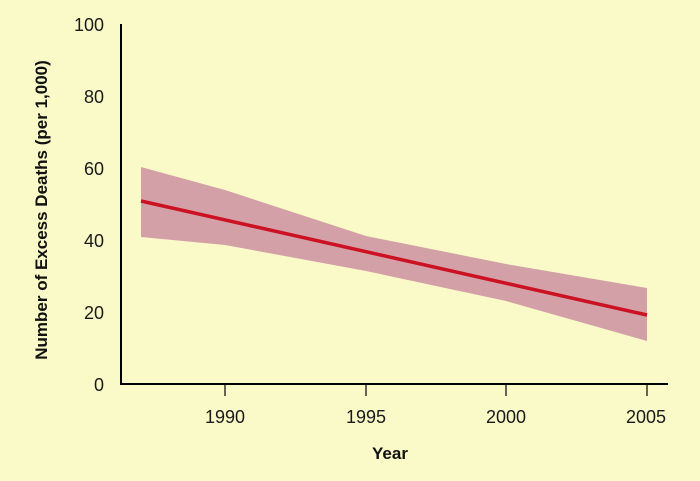 Image resolution: width=700 pixels, height=481 pixels. I want to click on y-tick-label: 60, so click(94, 169).